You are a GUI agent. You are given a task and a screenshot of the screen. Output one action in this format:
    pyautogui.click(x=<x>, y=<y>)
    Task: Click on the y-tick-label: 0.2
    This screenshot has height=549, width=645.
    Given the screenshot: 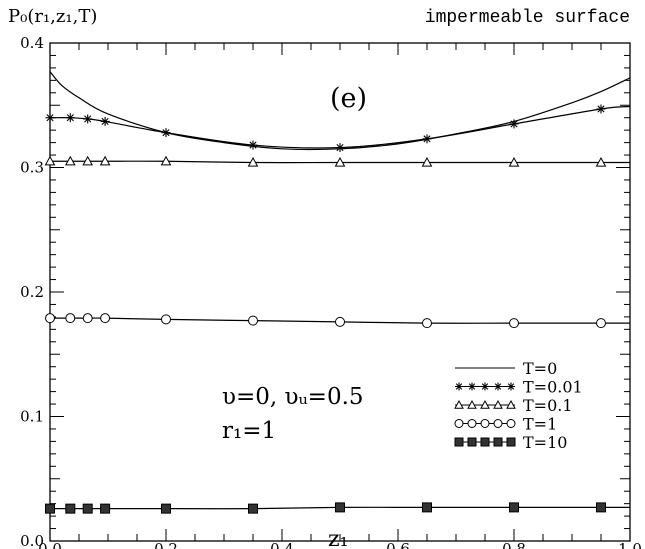 What is the action you would take?
    pyautogui.click(x=32, y=292)
    